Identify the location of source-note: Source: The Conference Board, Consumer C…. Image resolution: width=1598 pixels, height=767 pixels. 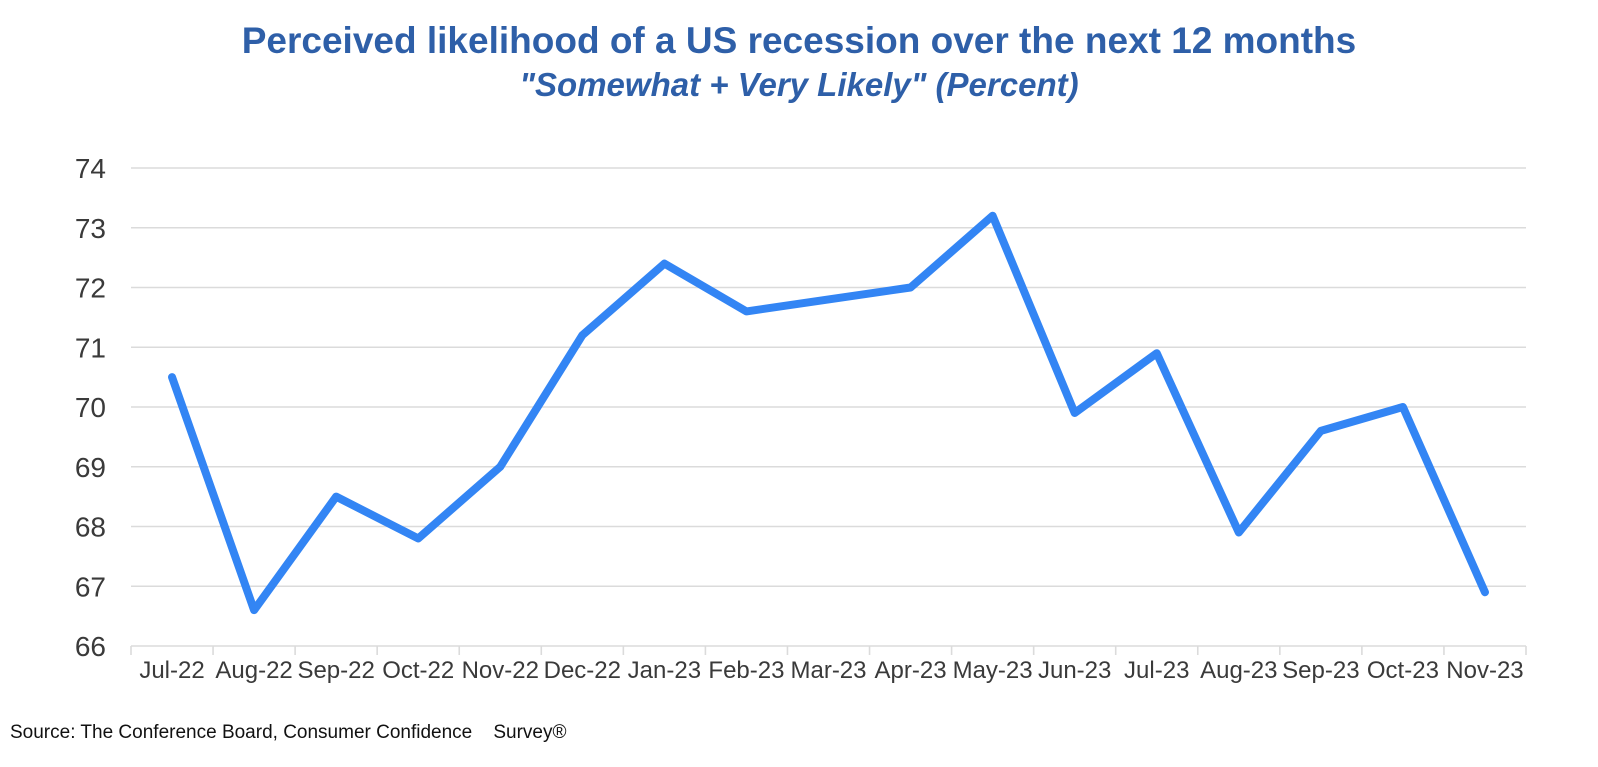
(288, 732).